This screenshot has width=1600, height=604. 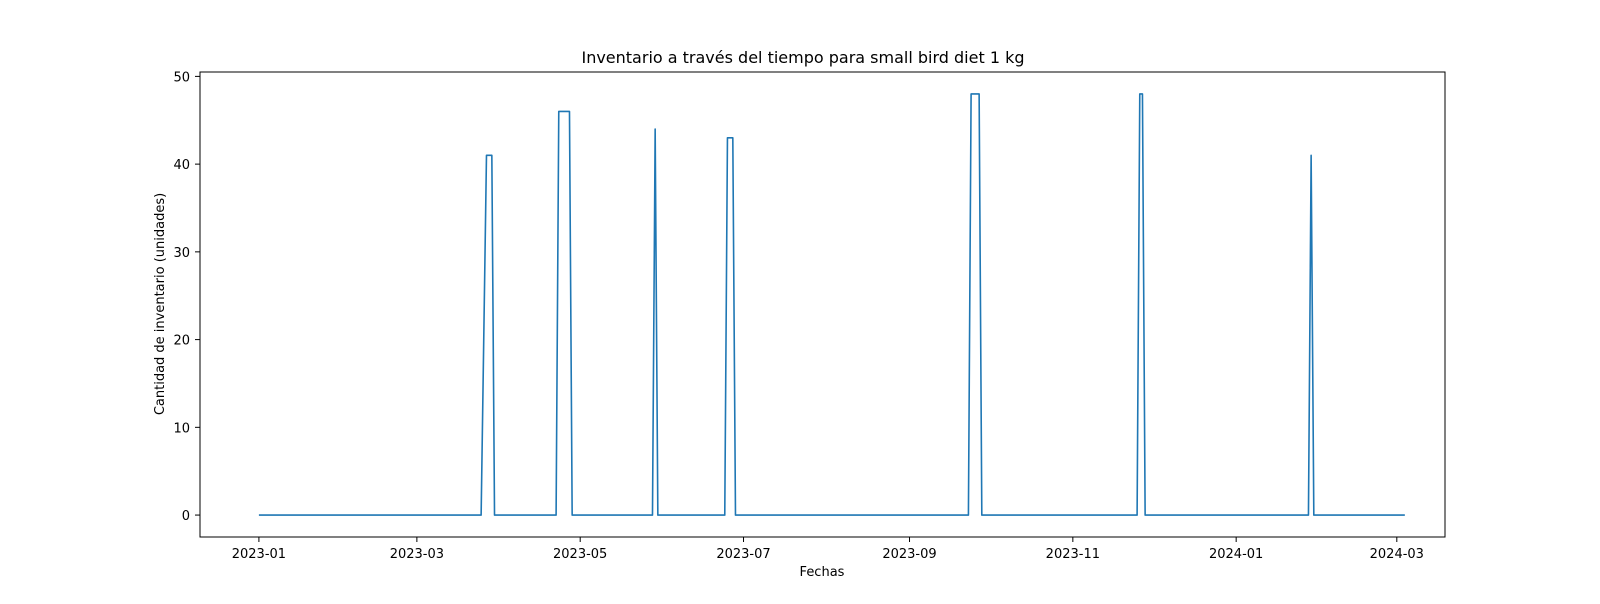 What do you see at coordinates (259, 554) in the screenshot?
I see `x-tick-label-0: 2023-01` at bounding box center [259, 554].